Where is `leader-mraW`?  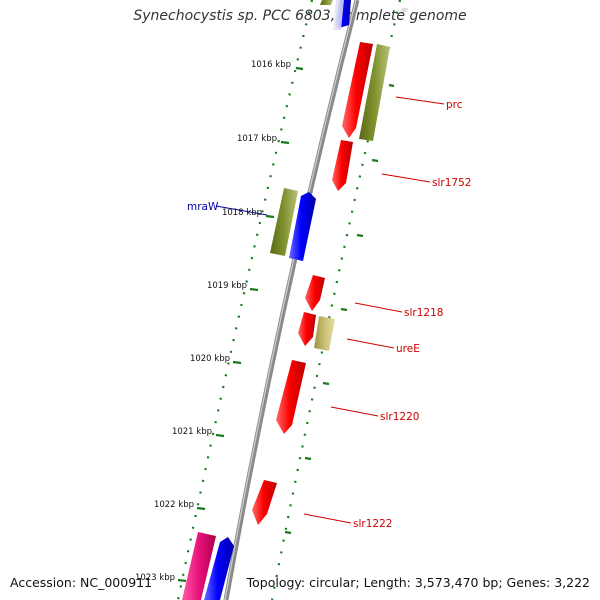 leader-mraW is located at coordinates (241, 210).